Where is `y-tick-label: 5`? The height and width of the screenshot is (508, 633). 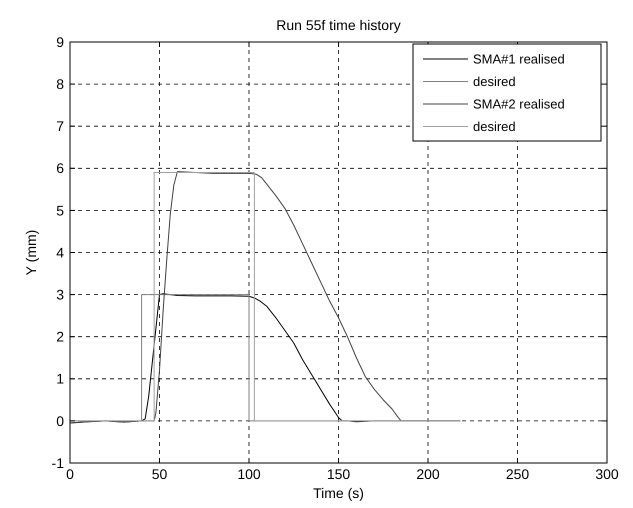
y-tick-label: 5 is located at coordinates (60, 210).